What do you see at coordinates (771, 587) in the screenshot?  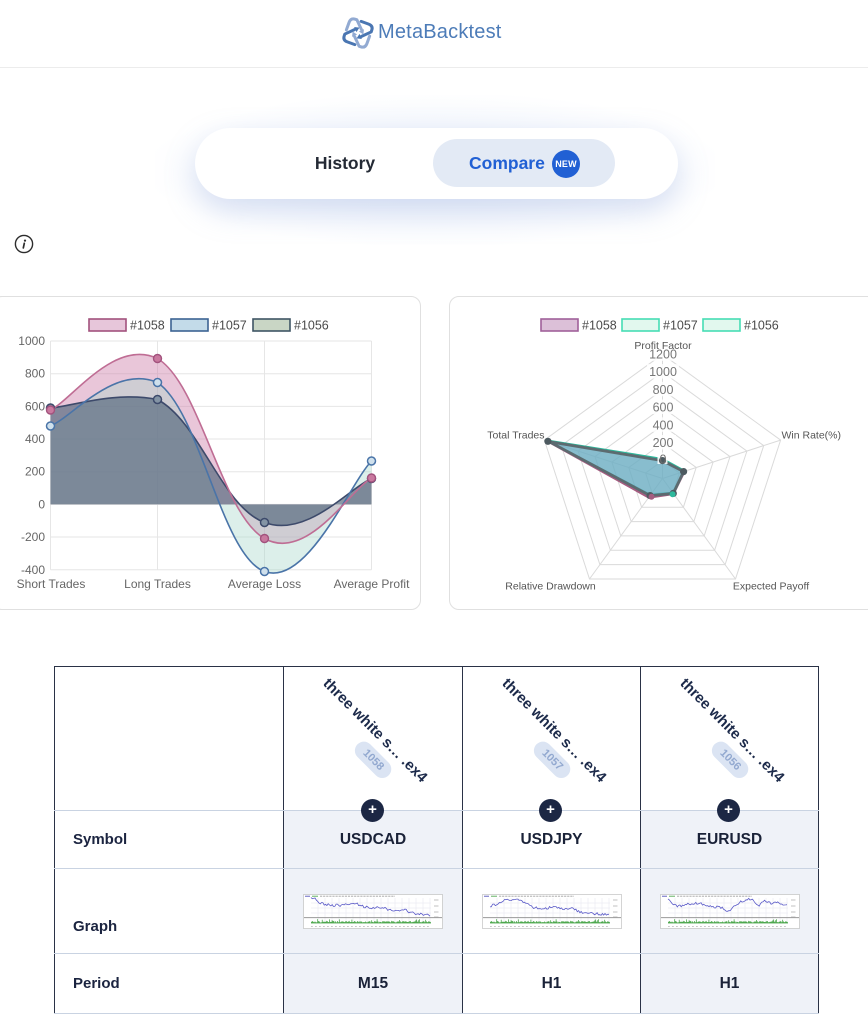 I see `svg-text: Expected Payoff` at bounding box center [771, 587].